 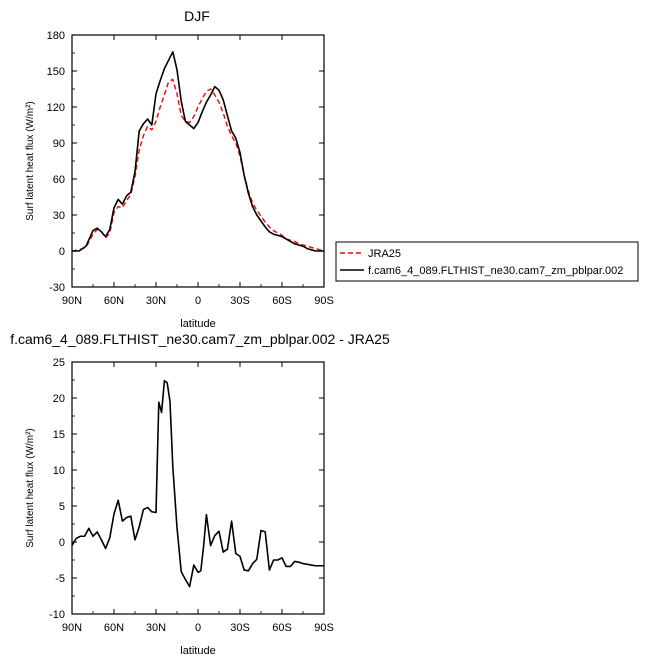 I want to click on series-line-difference, so click(x=197, y=483).